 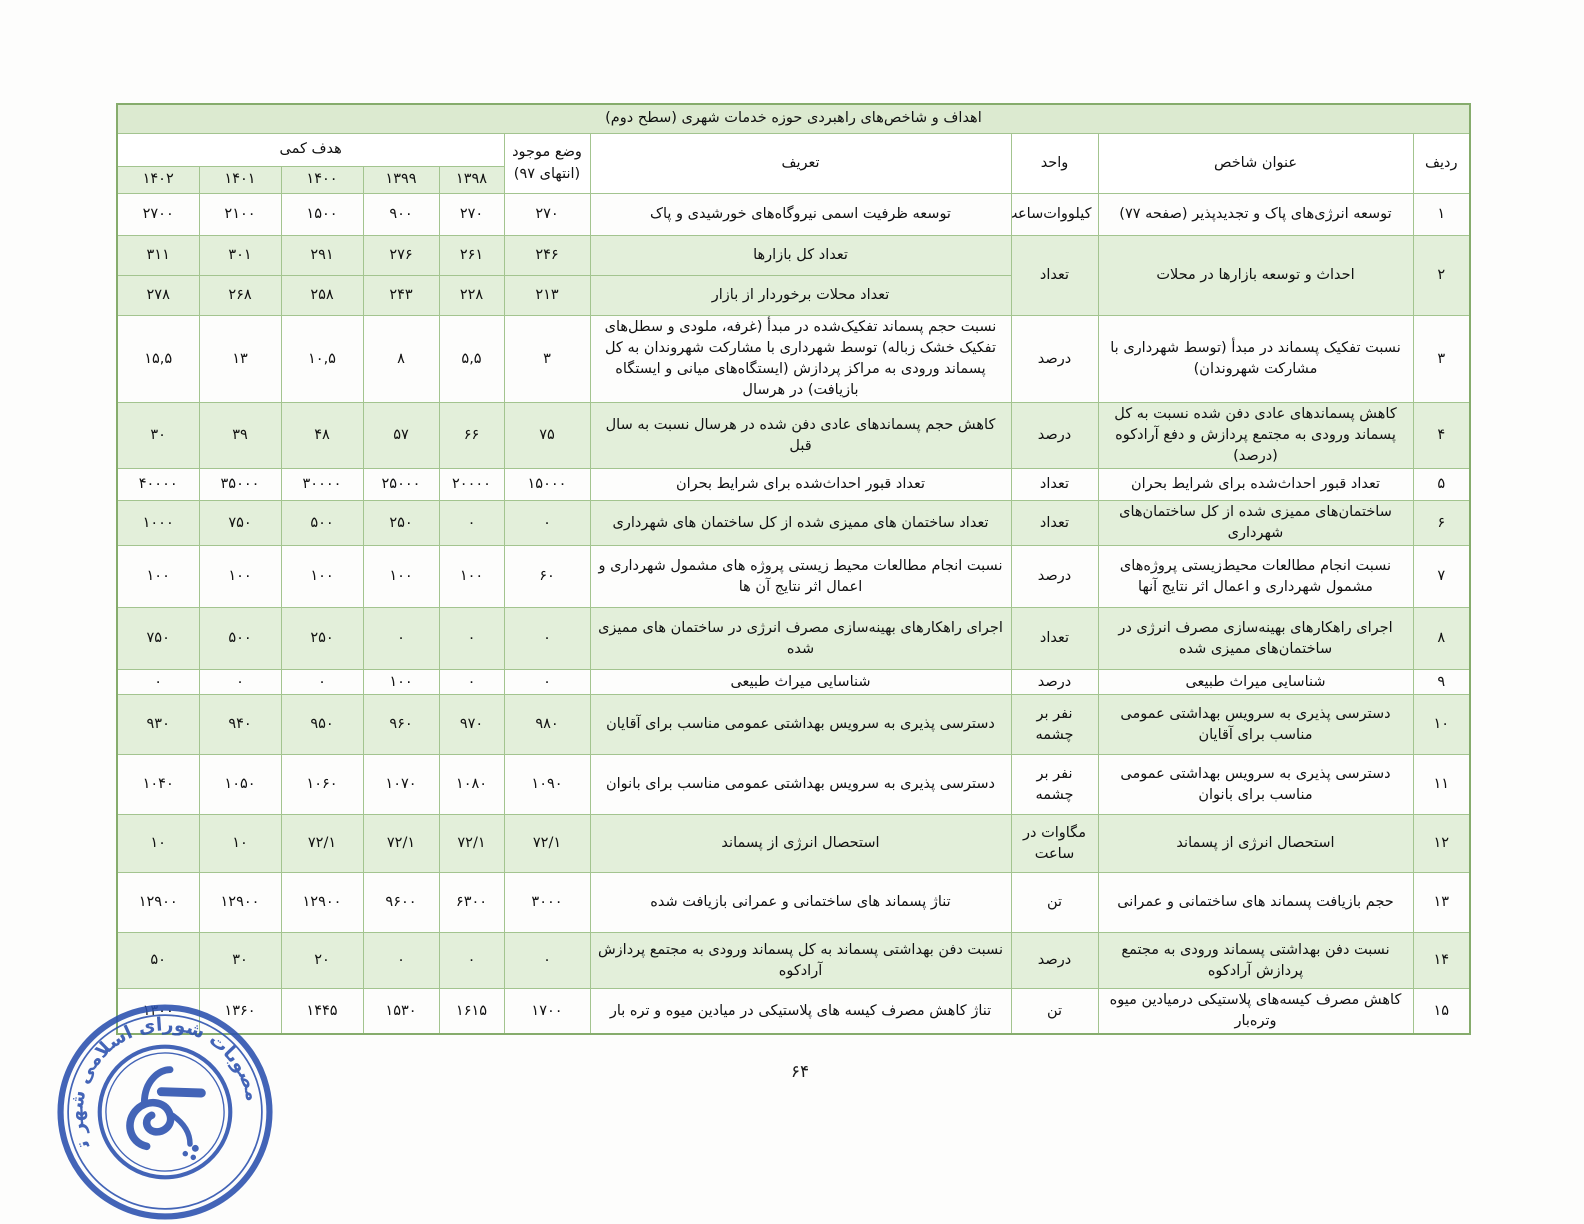 What do you see at coordinates (1054, 214) in the screenshot?
I see `unit-cell: کیلووات‌ساعت` at bounding box center [1054, 214].